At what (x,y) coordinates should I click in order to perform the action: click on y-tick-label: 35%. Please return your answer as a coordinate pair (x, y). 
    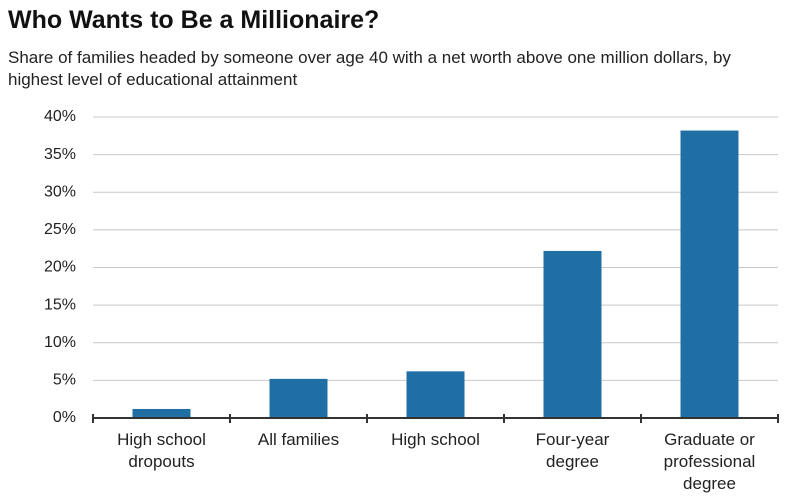
    Looking at the image, I should click on (60, 154).